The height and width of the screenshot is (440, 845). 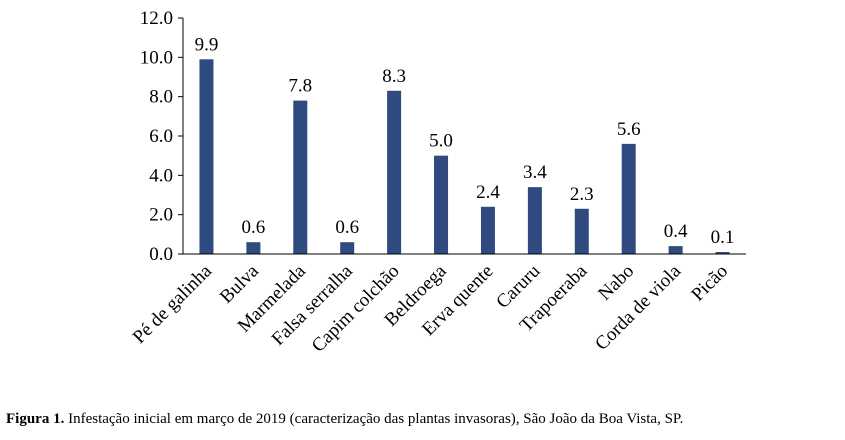 What do you see at coordinates (535, 172) in the screenshot?
I see `data-label: 3.4` at bounding box center [535, 172].